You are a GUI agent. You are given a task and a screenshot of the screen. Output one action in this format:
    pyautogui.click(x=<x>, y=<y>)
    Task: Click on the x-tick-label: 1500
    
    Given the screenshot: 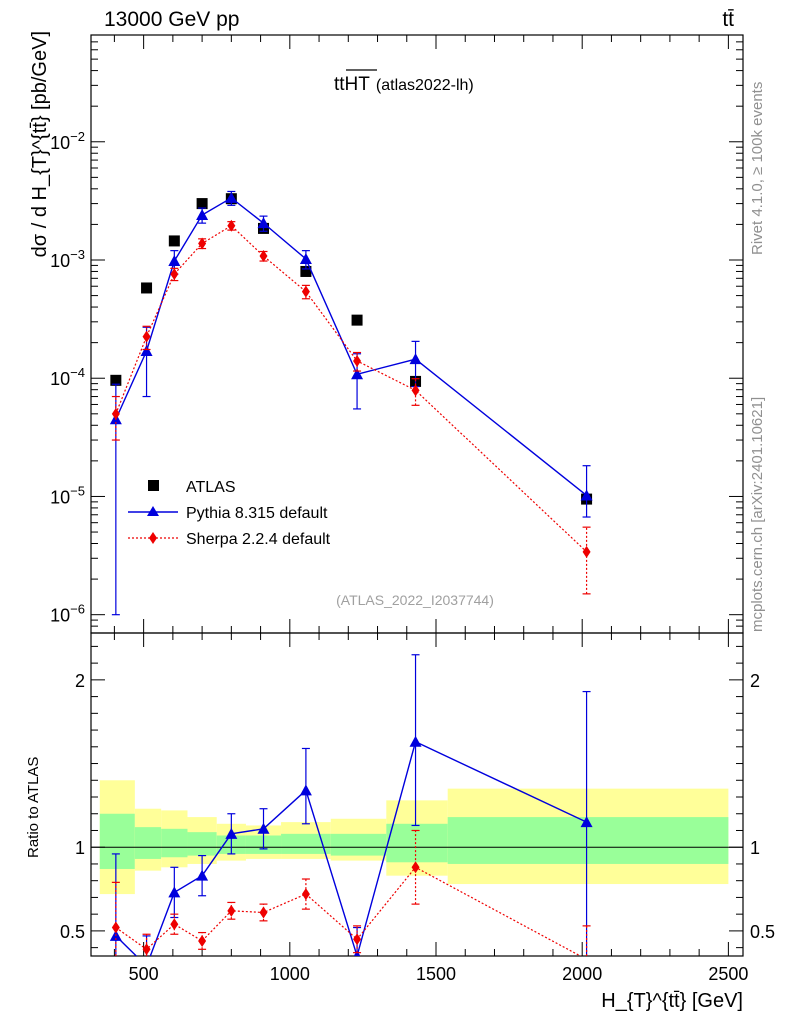 What is the action you would take?
    pyautogui.click(x=436, y=974)
    